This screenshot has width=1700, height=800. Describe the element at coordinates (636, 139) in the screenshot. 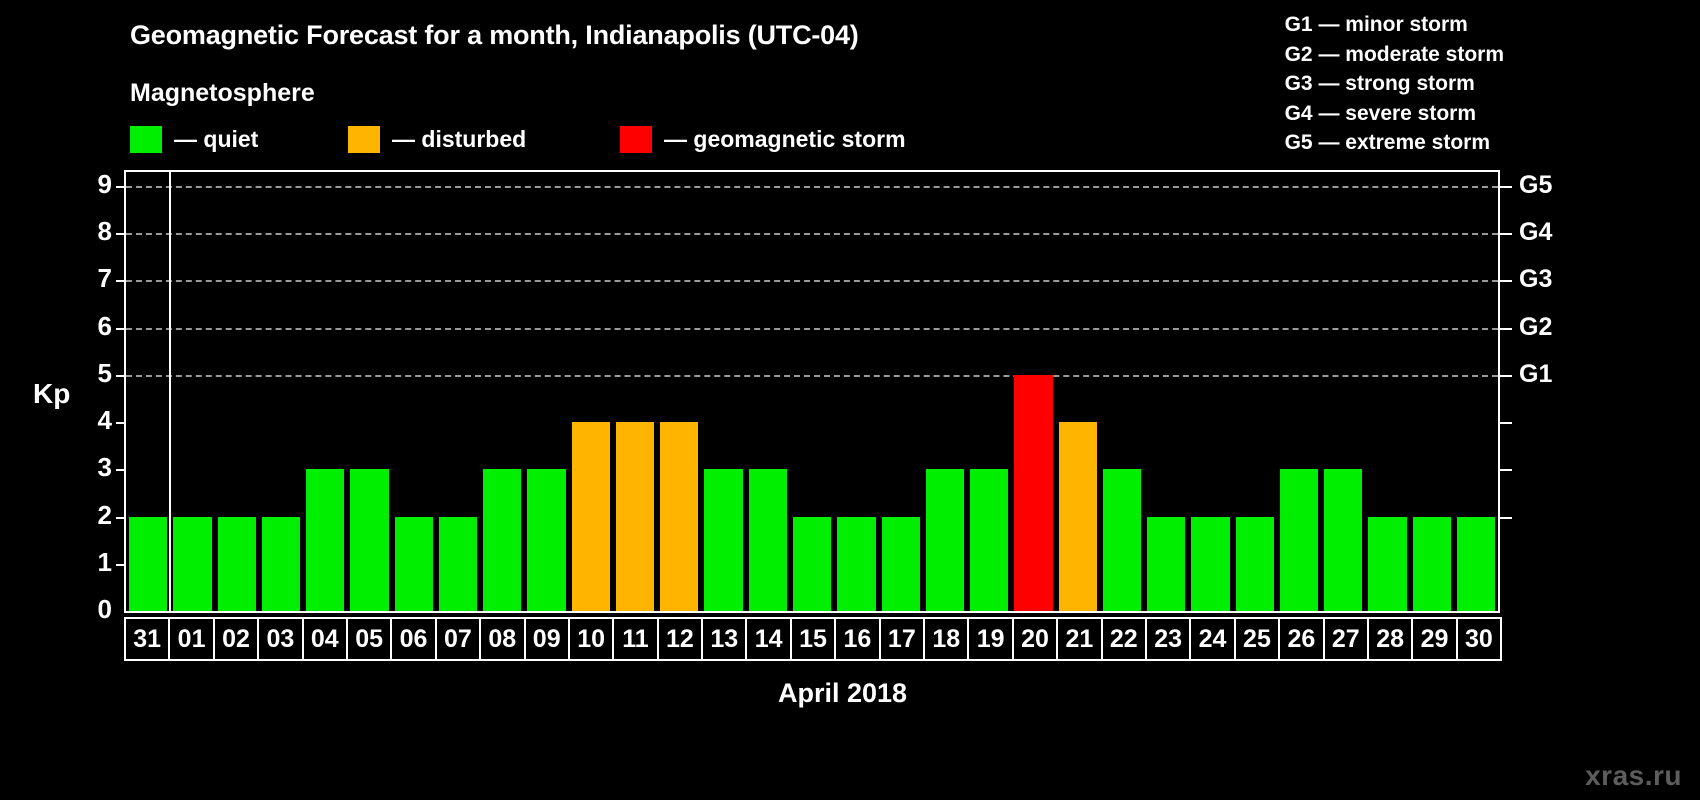

I see `legend-swatch-geomagnetic-storm` at that location.